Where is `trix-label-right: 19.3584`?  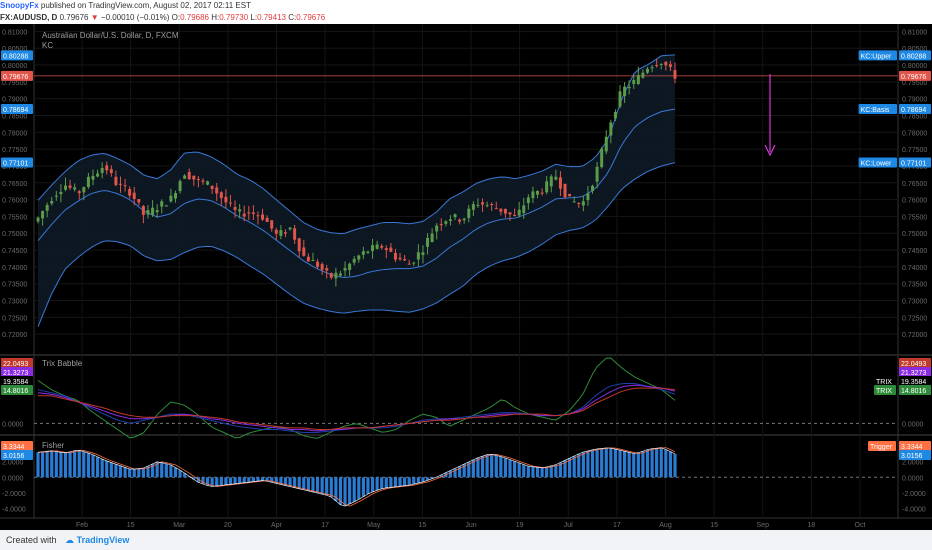
trix-label-right: 19.3584 is located at coordinates (913, 382).